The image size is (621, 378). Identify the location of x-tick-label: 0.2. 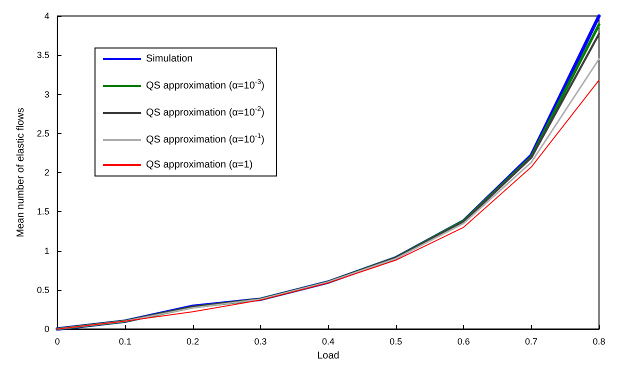
(193, 341).